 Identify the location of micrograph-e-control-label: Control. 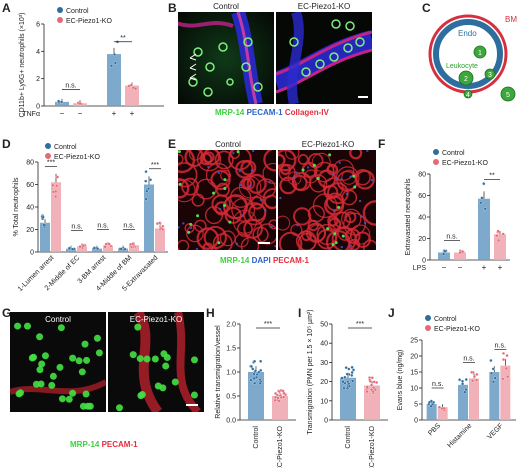
(228, 144).